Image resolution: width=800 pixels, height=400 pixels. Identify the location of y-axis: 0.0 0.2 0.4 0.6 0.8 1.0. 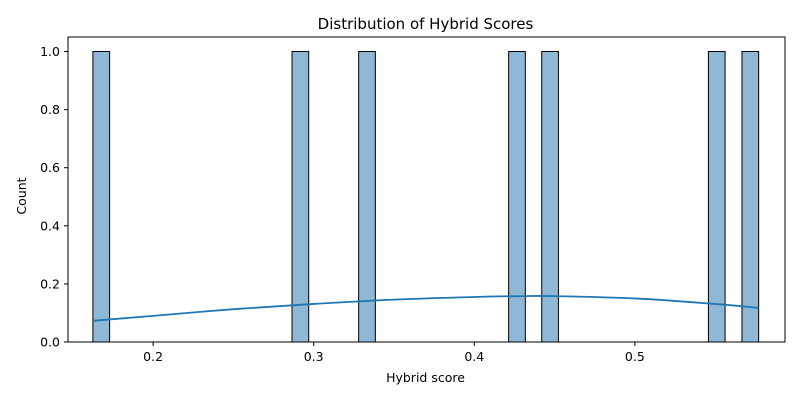
(54, 197).